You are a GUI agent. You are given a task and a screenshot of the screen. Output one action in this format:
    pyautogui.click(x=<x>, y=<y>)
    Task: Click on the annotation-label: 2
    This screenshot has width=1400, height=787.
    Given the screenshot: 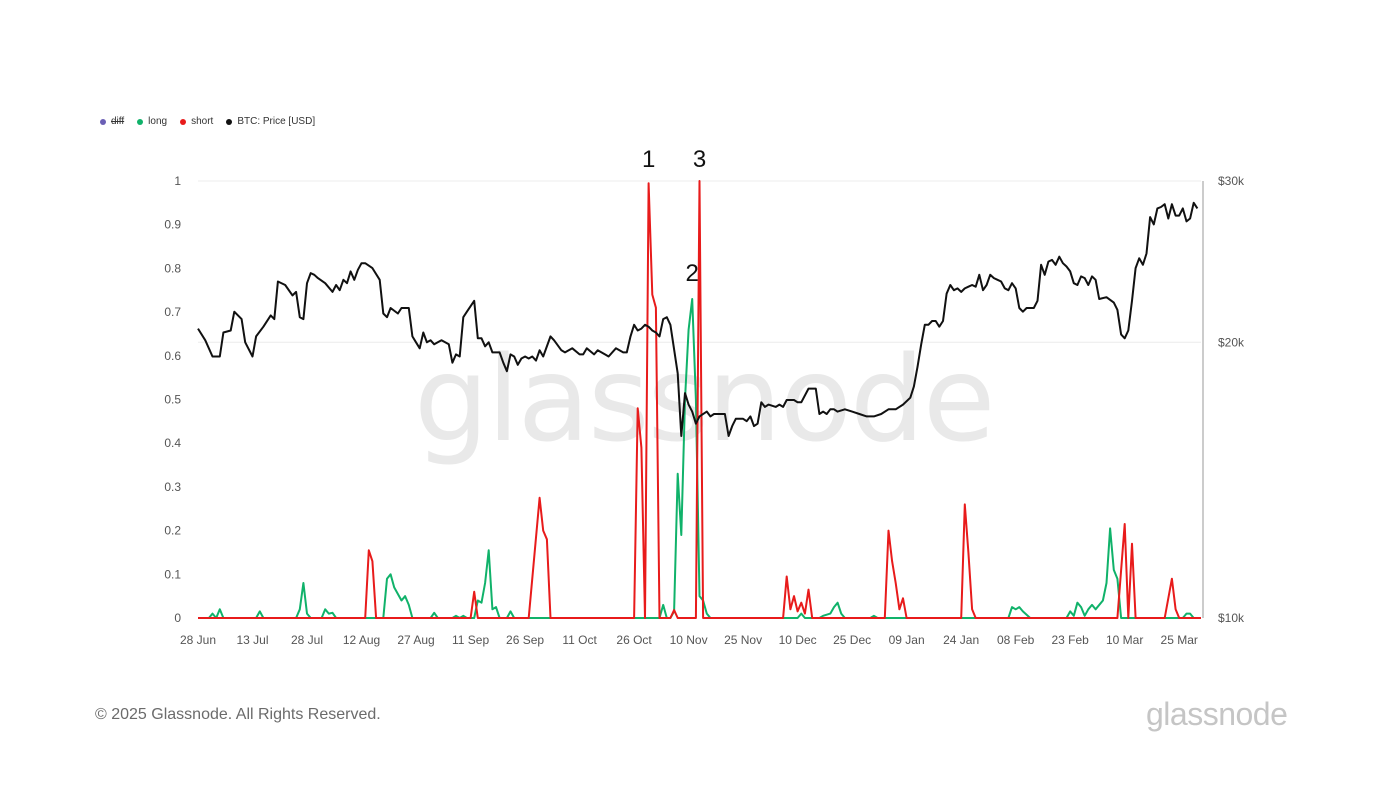 What is the action you would take?
    pyautogui.click(x=692, y=273)
    